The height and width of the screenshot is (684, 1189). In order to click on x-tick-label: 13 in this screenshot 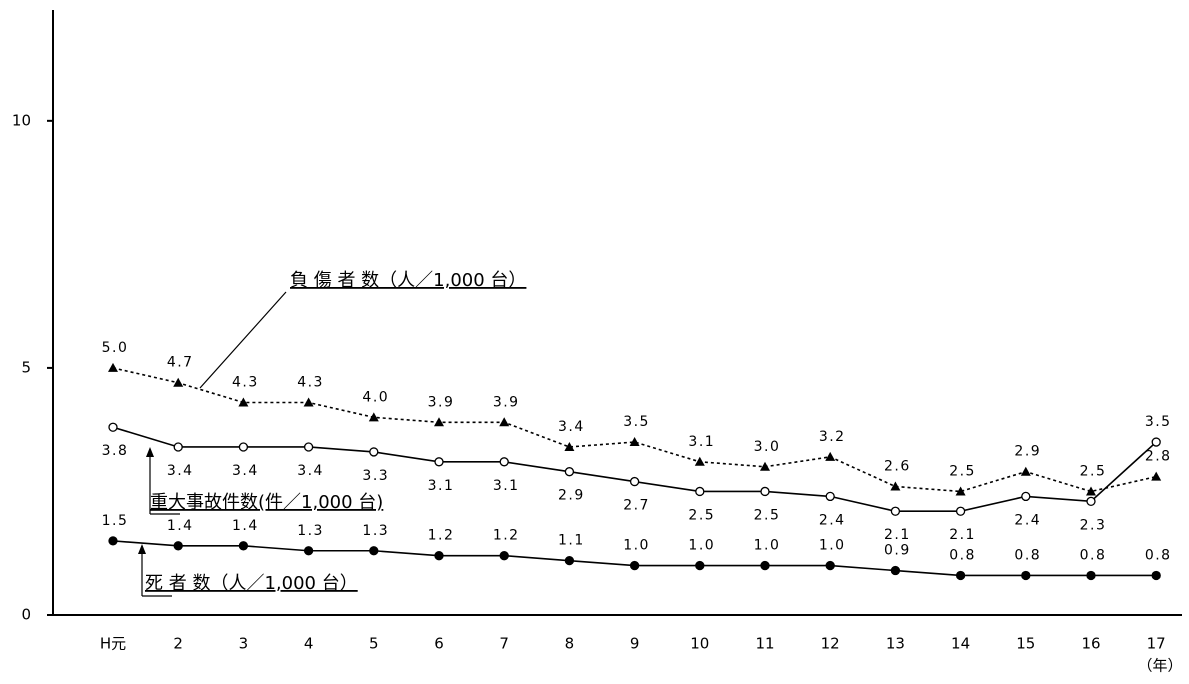, I will do `click(895, 644)`.